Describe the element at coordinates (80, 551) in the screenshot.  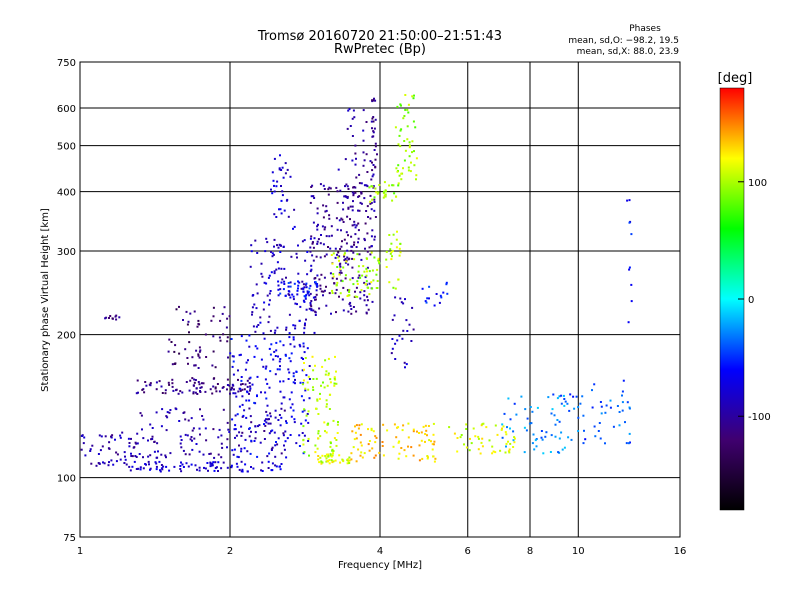
I see `x-tick-label: 1` at that location.